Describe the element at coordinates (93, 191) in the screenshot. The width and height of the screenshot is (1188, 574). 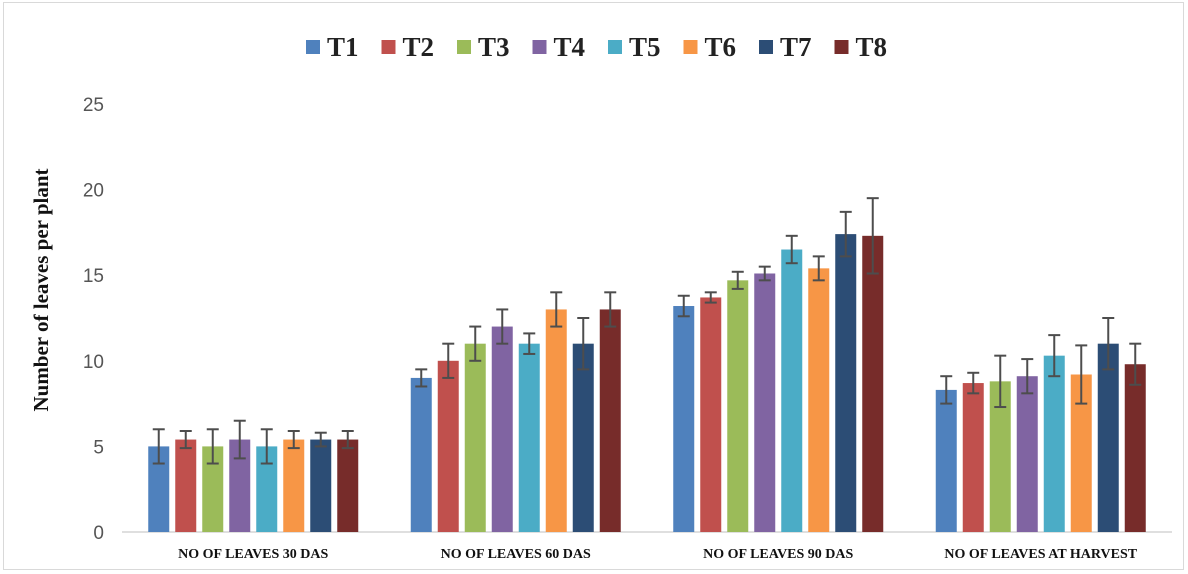
I see `y-tick-label: 20` at that location.